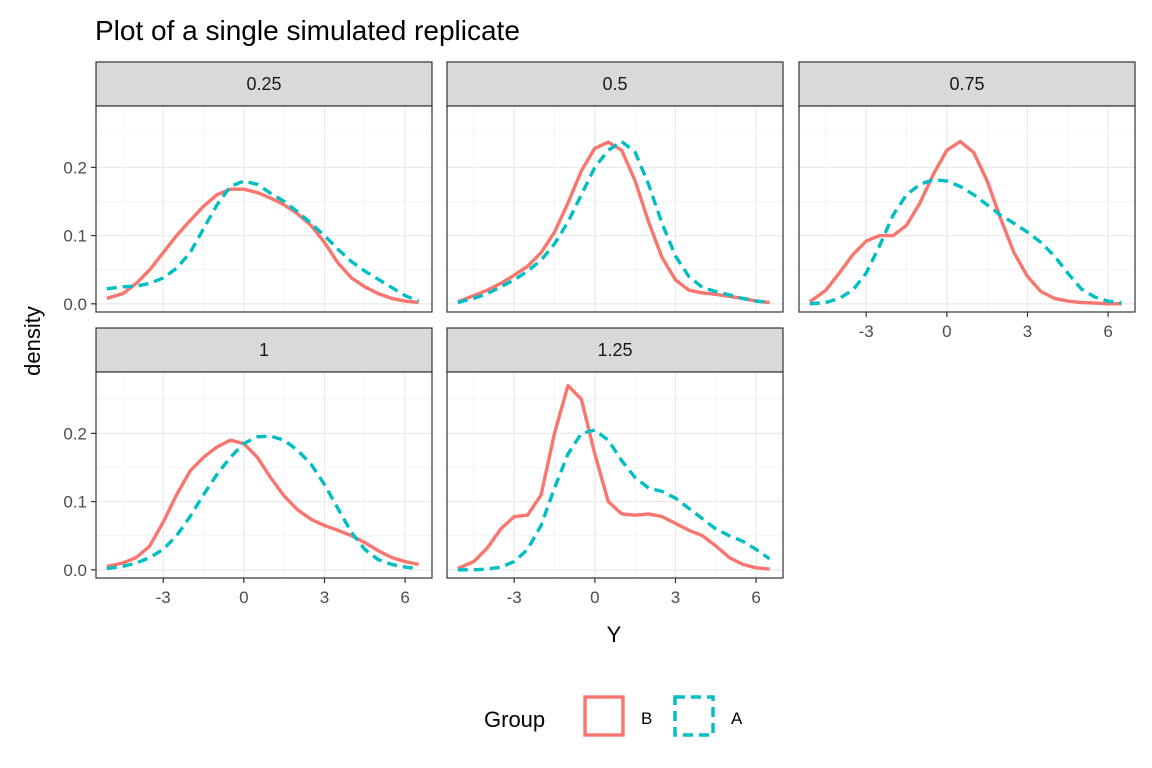  I want to click on legend-title: Group, so click(514, 719).